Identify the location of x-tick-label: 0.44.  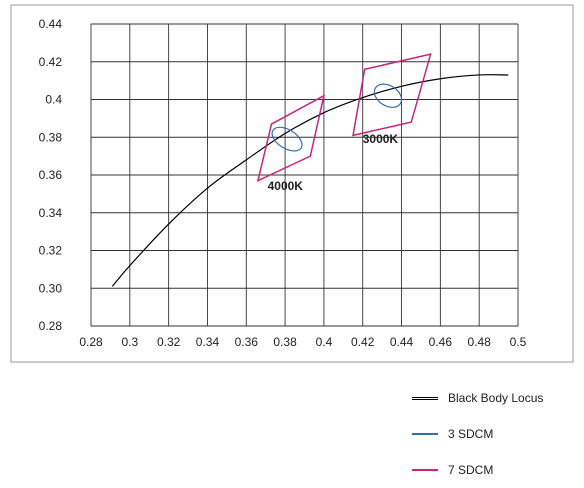
(402, 342).